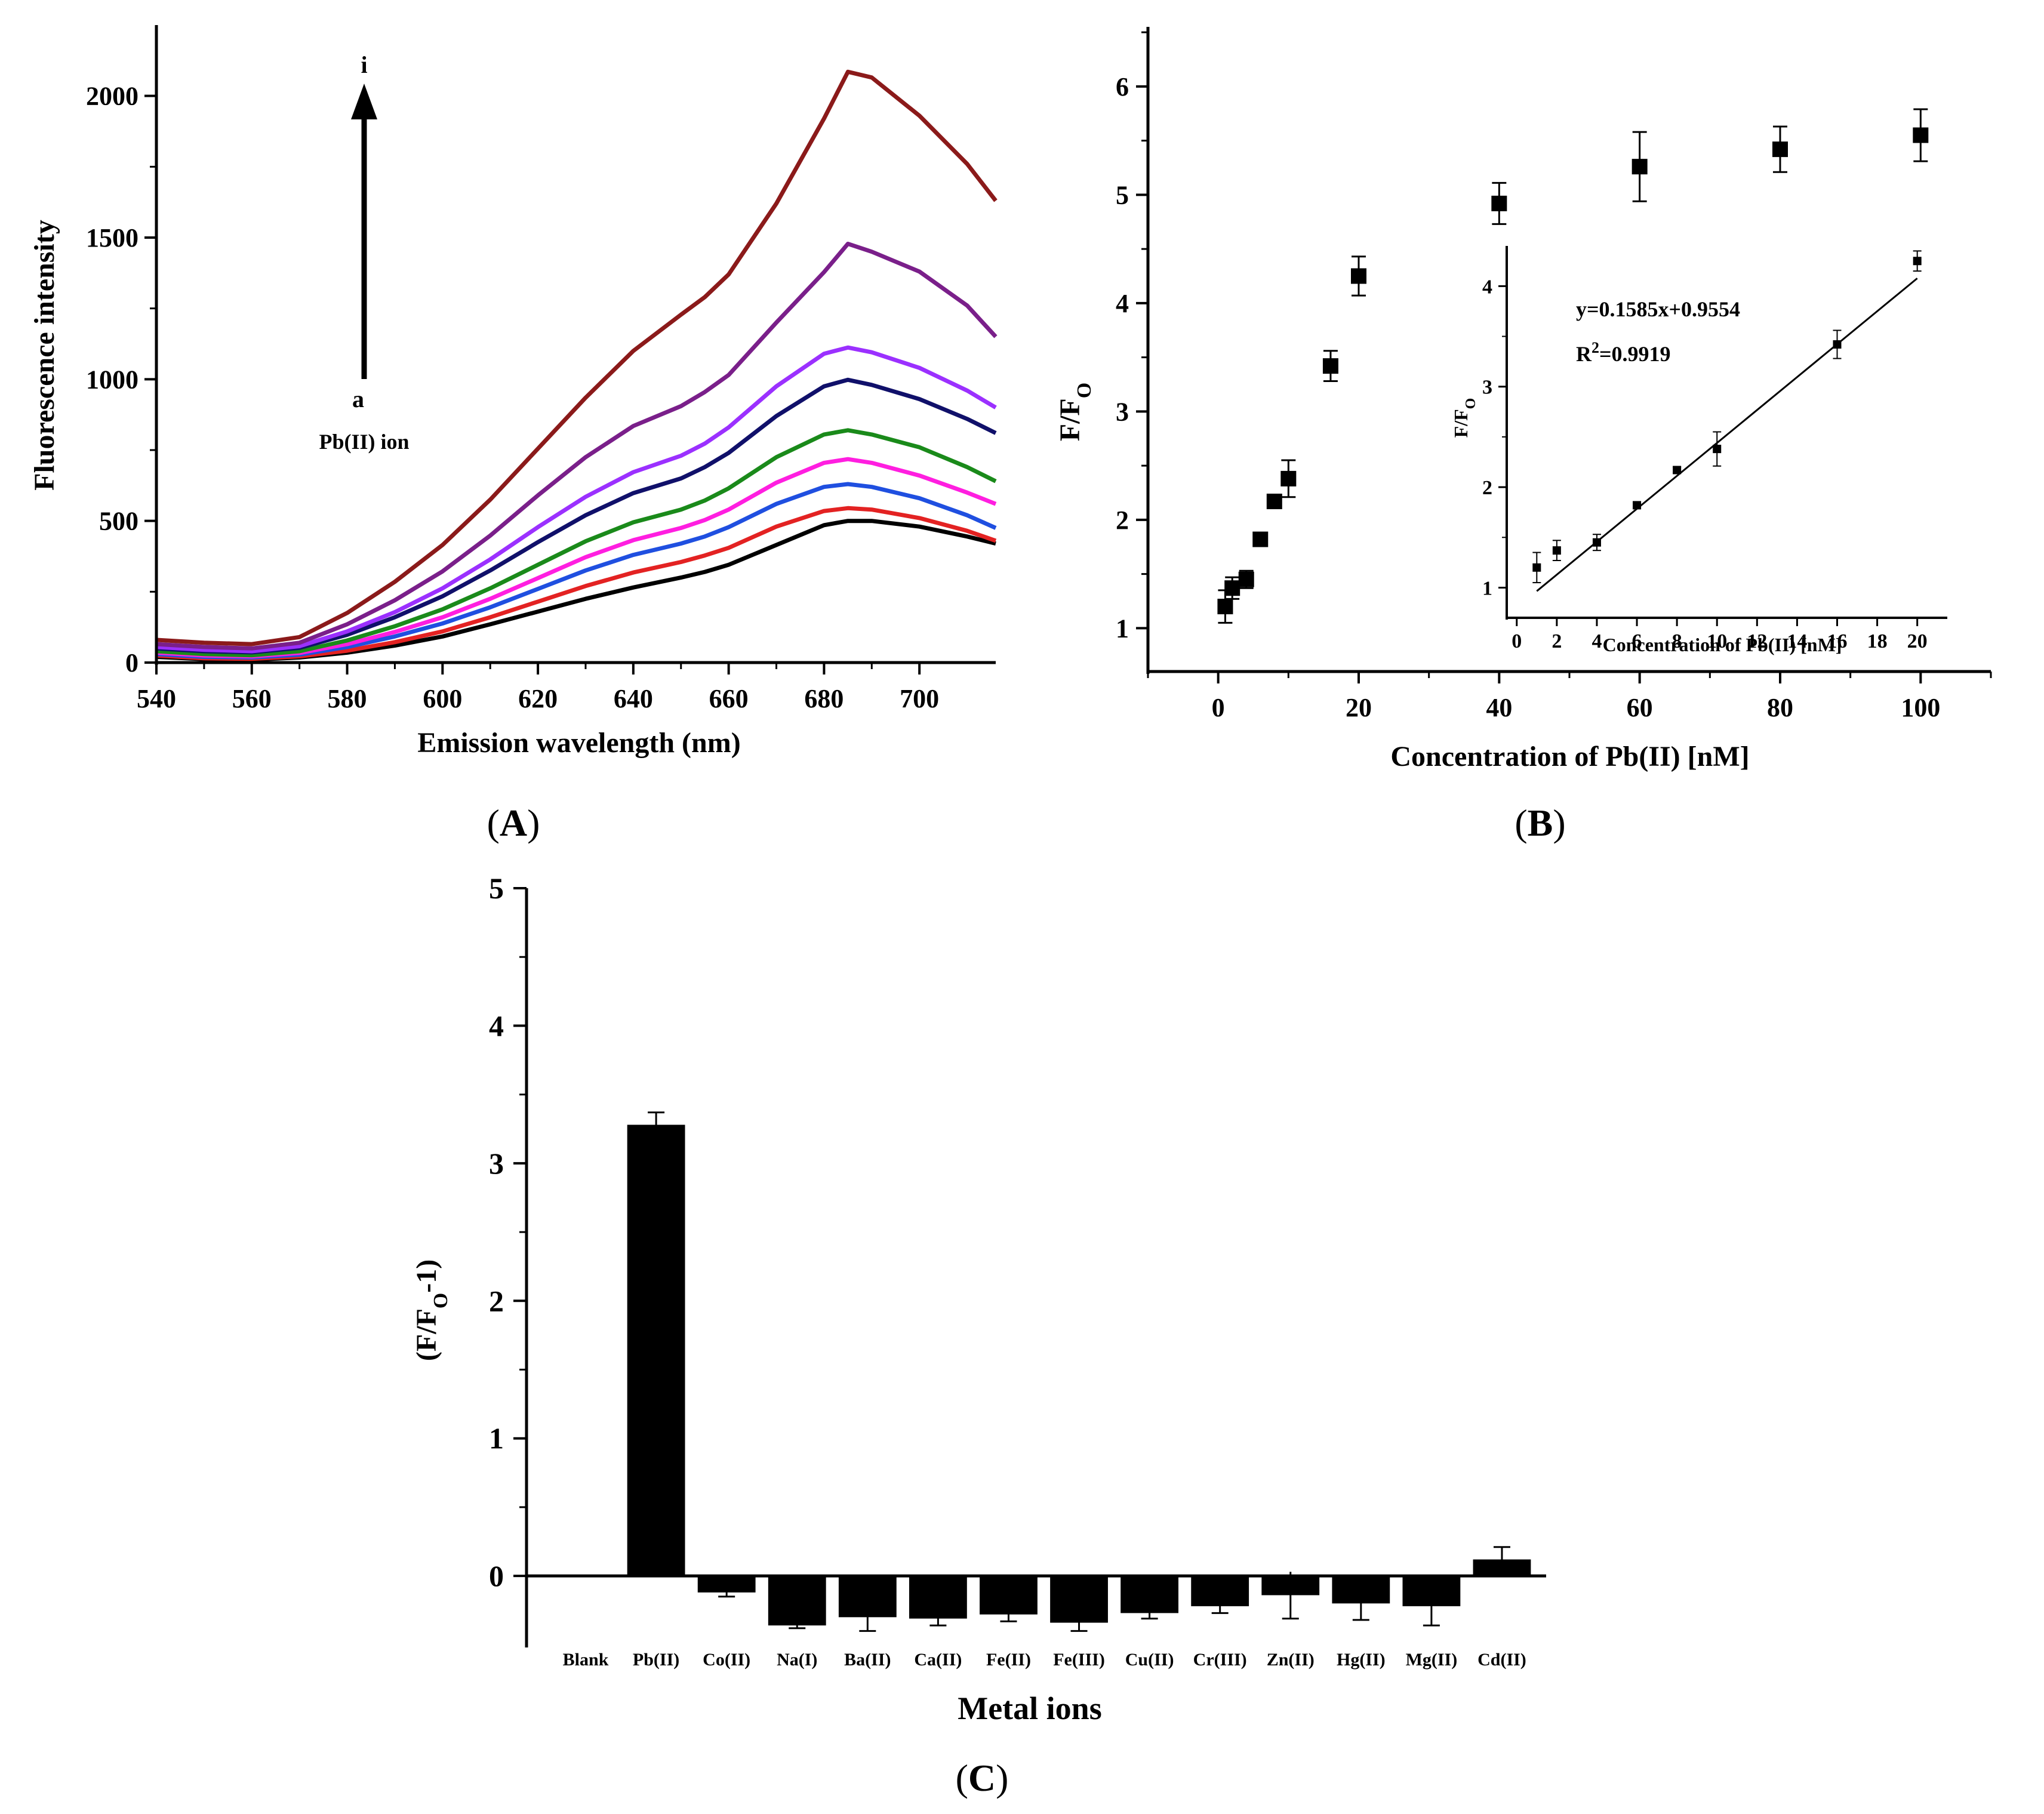 The image size is (2044, 1814). I want to click on category-label-Ca(II): Ca(II), so click(938, 1660).